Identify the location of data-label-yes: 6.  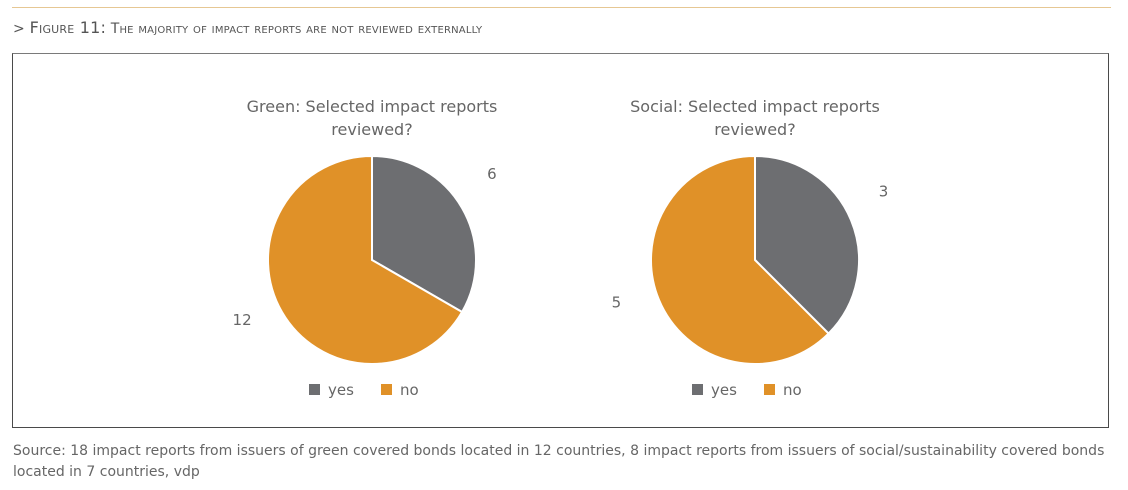
(492, 174).